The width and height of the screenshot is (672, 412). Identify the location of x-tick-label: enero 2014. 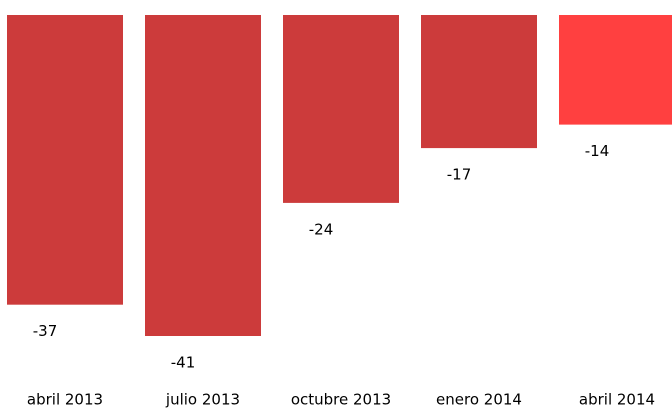
(479, 400).